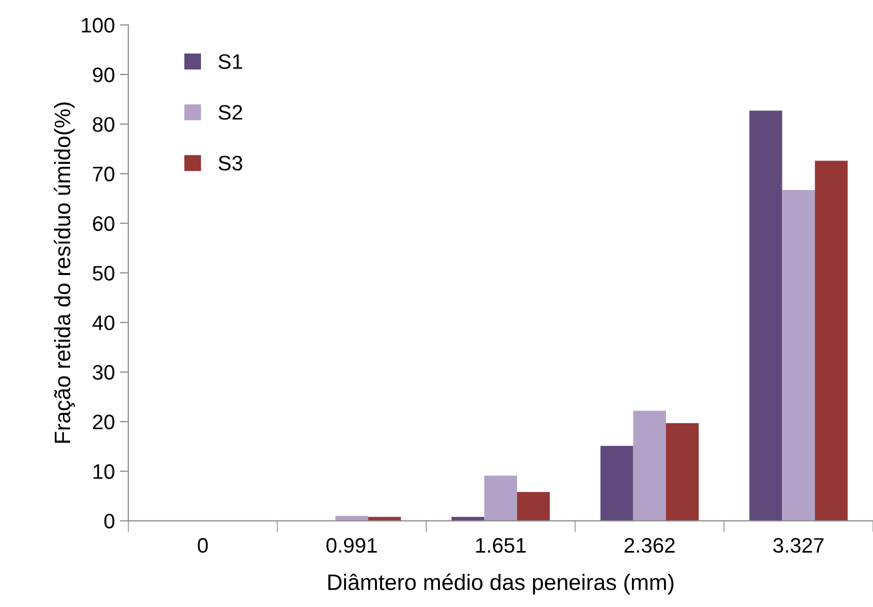  What do you see at coordinates (203, 545) in the screenshot?
I see `x-tick-label: 0` at bounding box center [203, 545].